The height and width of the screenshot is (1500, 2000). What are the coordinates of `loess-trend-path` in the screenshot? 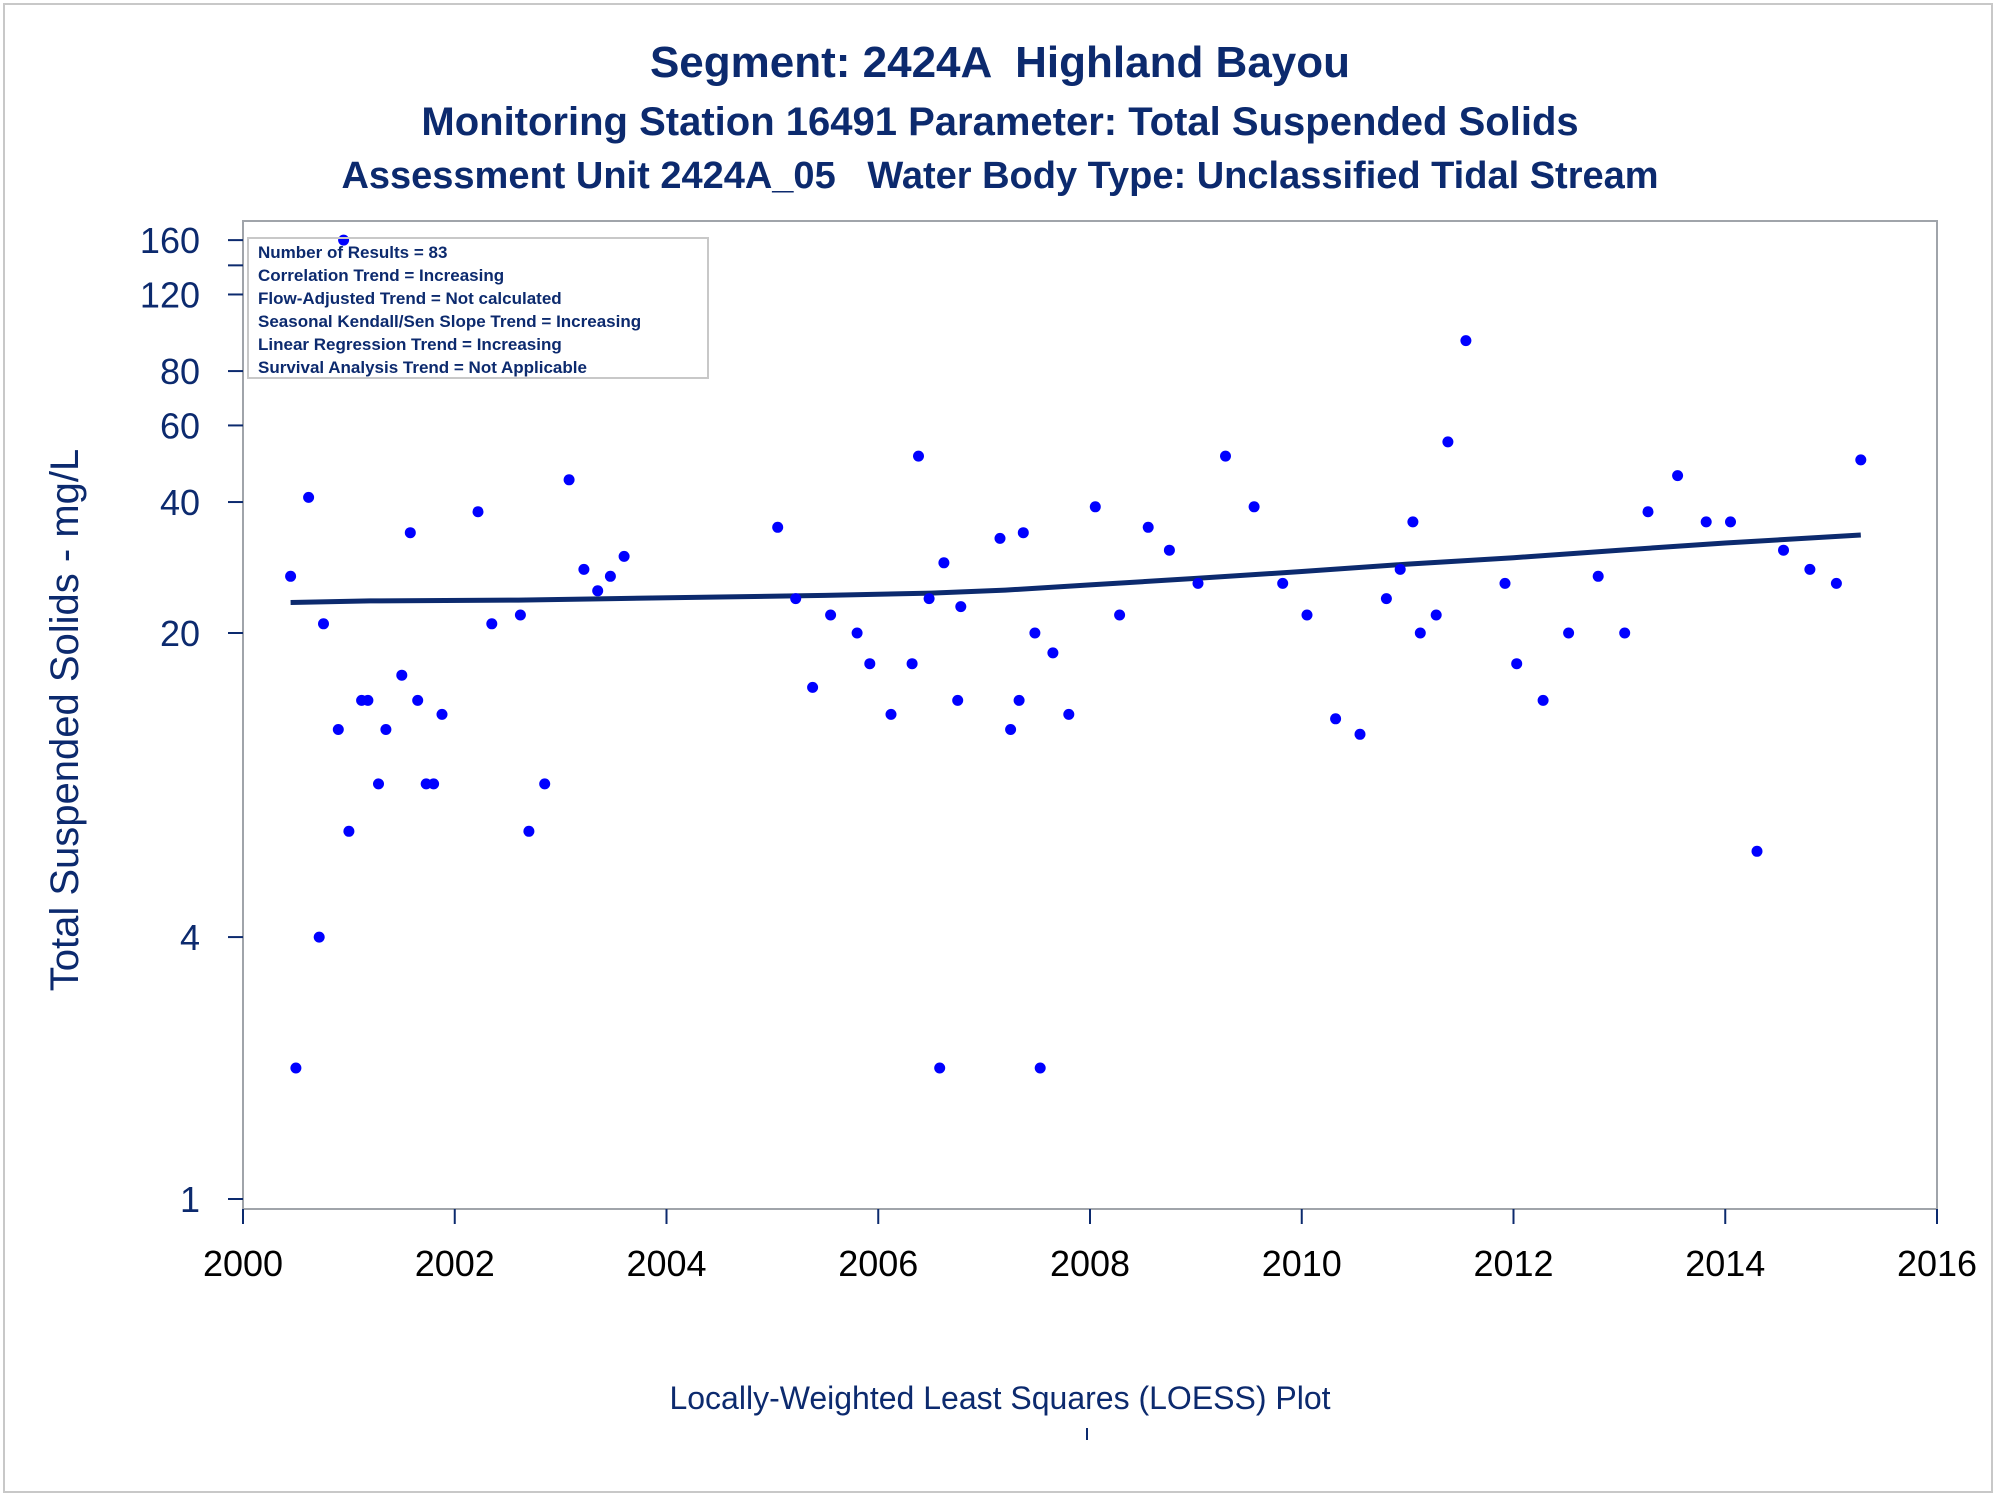 It's located at (1075, 568).